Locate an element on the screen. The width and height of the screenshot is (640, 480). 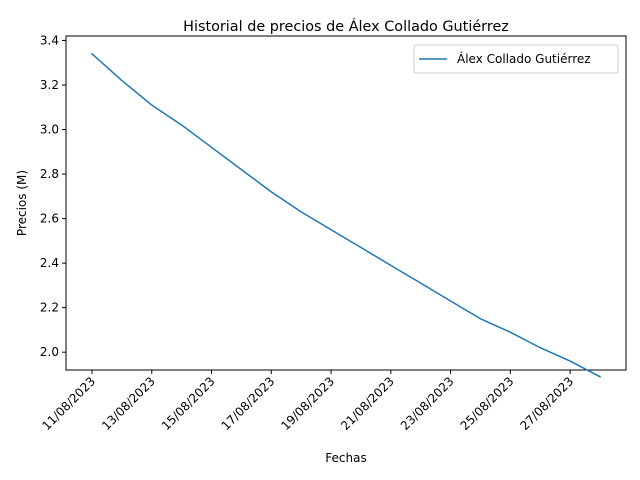
y-tick-label: 2.8 is located at coordinates (49, 174).